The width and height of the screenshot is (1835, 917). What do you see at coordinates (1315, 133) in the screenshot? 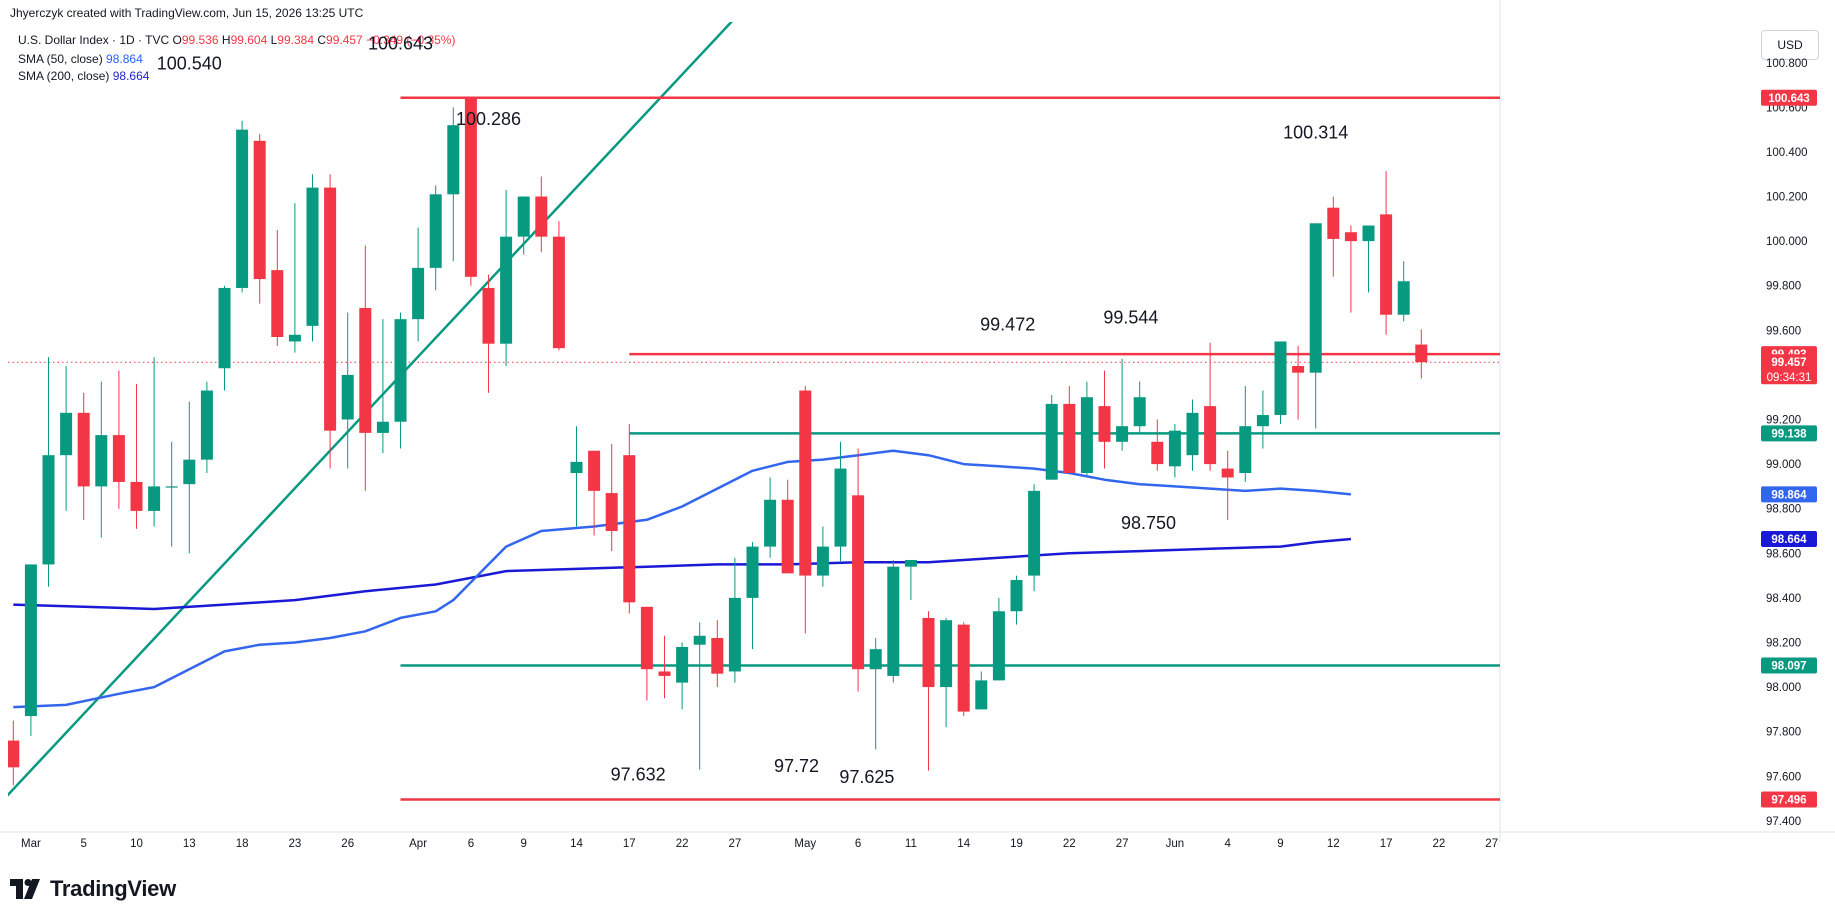
I see `price-annotation: 100.314` at bounding box center [1315, 133].